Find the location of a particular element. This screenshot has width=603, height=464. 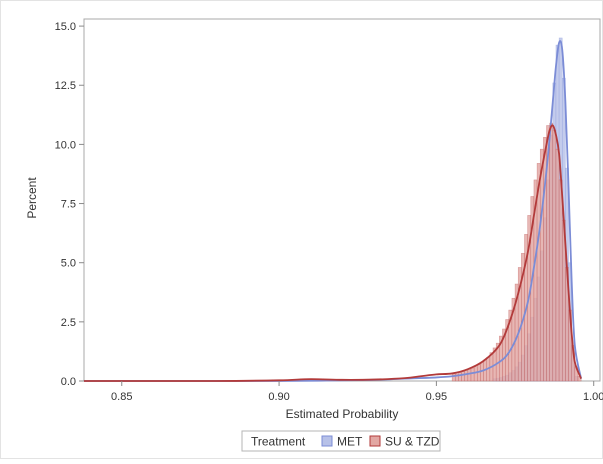

y-tick-label: 10.0 is located at coordinates (65, 145).